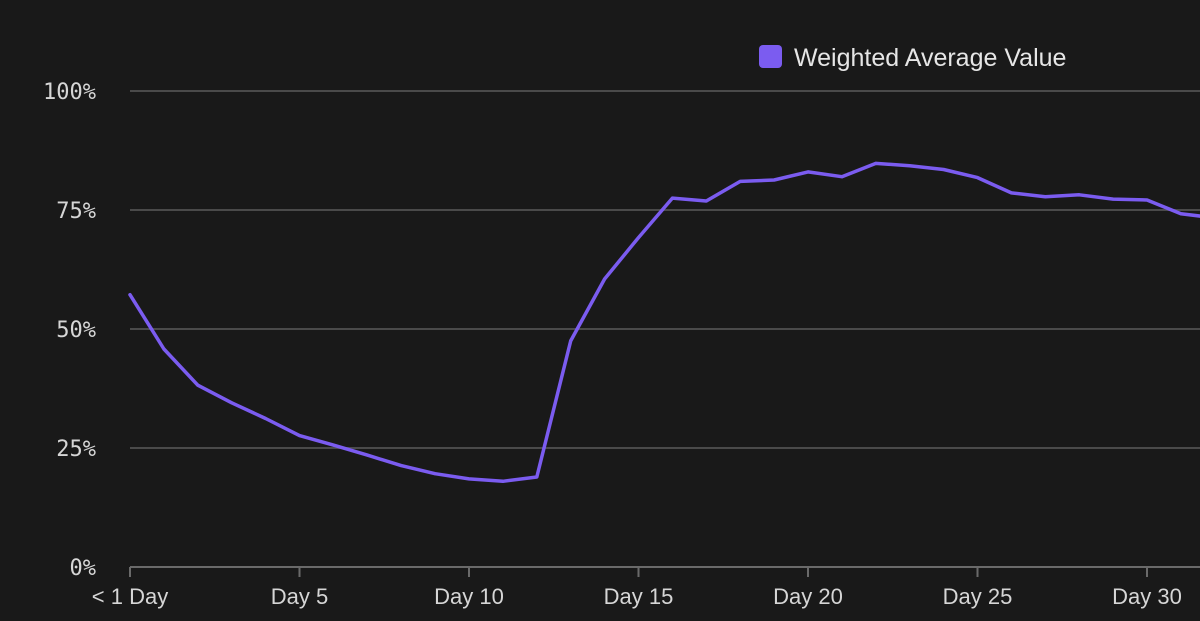 The height and width of the screenshot is (621, 1200). I want to click on x-tick-label: < 1 Day, so click(130, 596).